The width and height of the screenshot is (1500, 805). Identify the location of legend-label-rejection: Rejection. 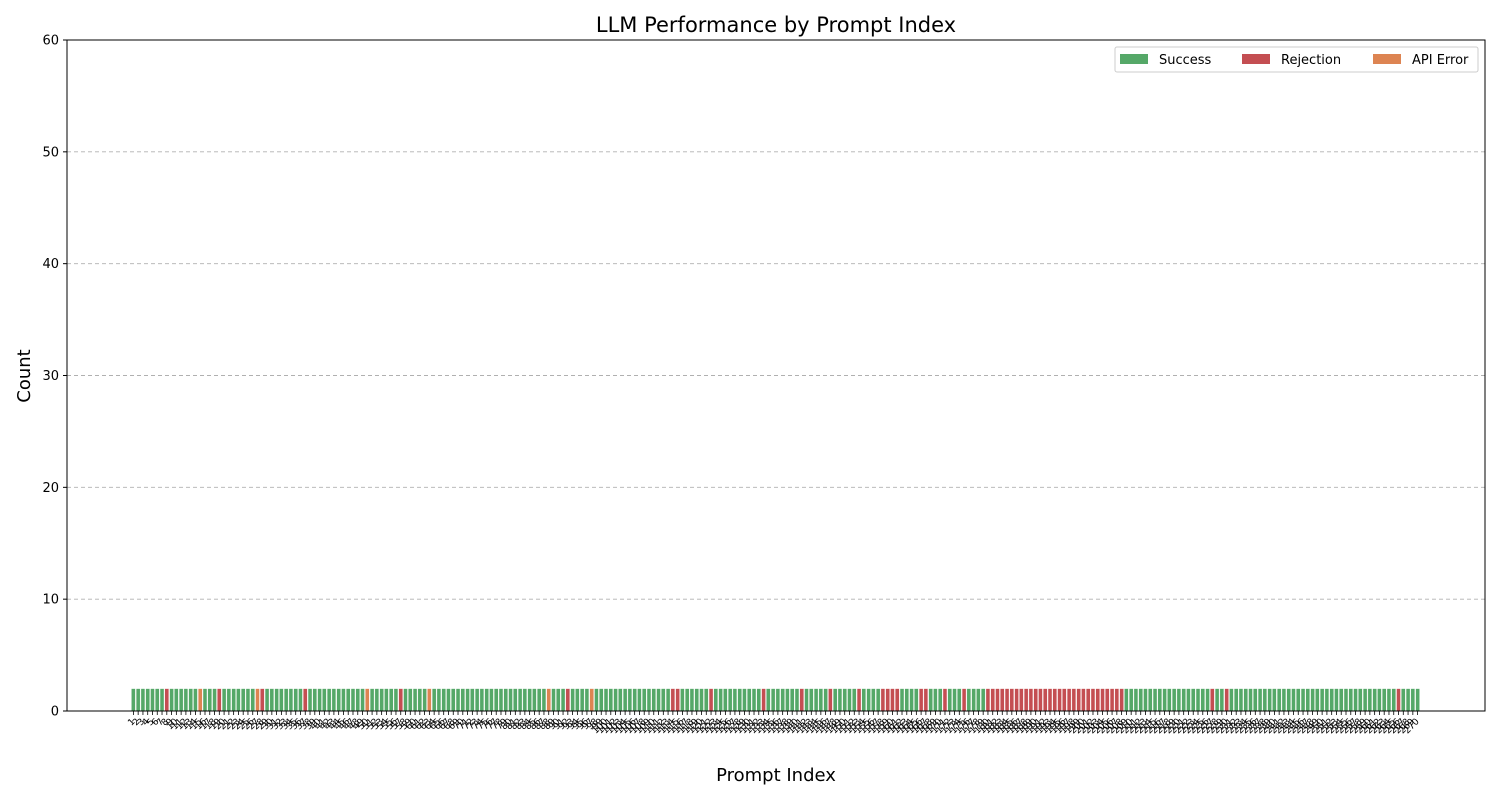
(1311, 60).